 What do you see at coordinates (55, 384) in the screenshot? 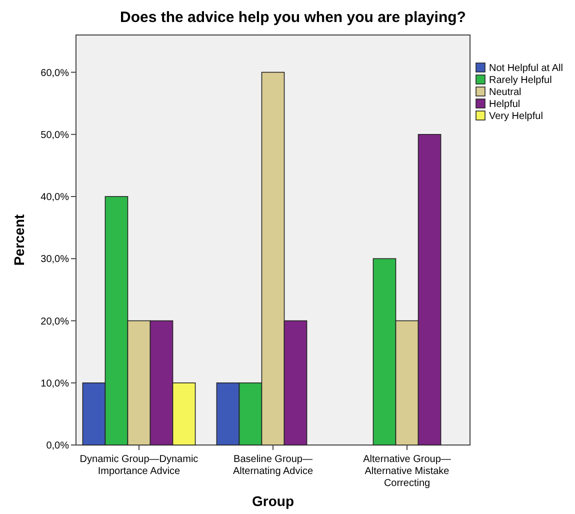
I see `y-tick-label: 10,0%` at bounding box center [55, 384].